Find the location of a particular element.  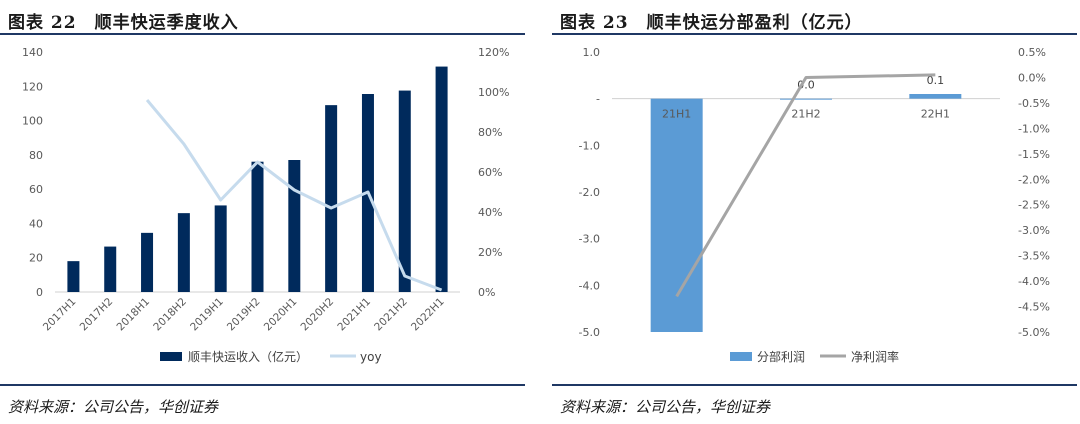

x-tick-label: 2018H2 is located at coordinates (170, 315).